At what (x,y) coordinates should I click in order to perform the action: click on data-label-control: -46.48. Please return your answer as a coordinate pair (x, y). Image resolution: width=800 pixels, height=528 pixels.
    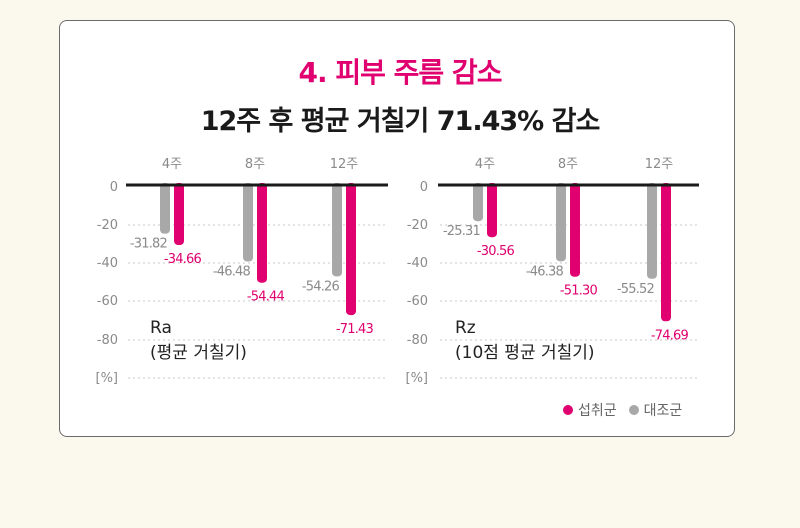
    Looking at the image, I should click on (232, 272).